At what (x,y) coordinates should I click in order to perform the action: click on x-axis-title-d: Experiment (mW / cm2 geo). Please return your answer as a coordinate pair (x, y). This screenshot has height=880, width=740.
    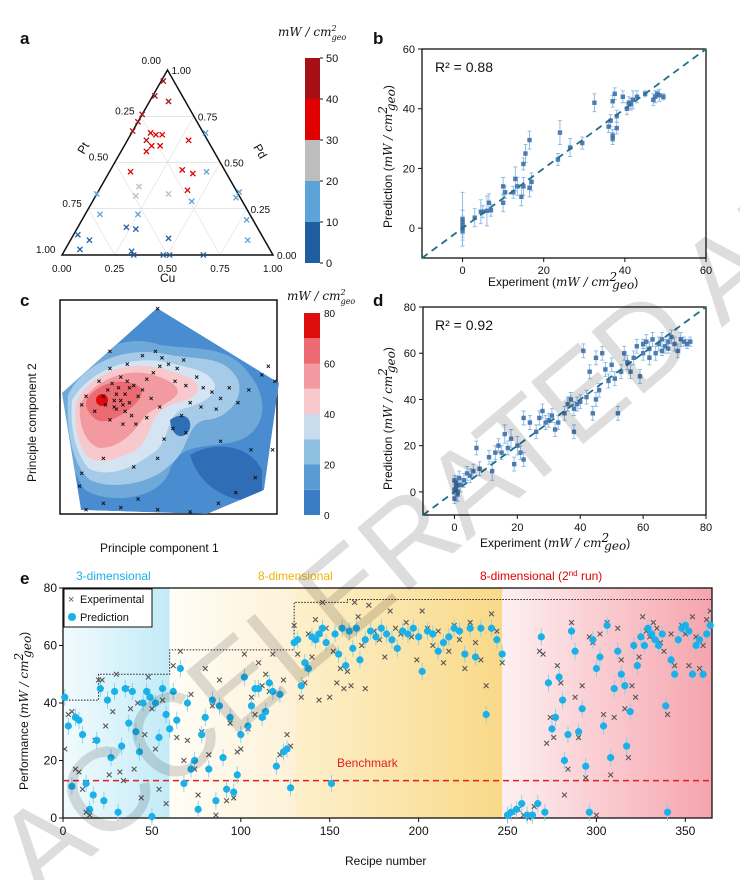
    Looking at the image, I should click on (555, 542).